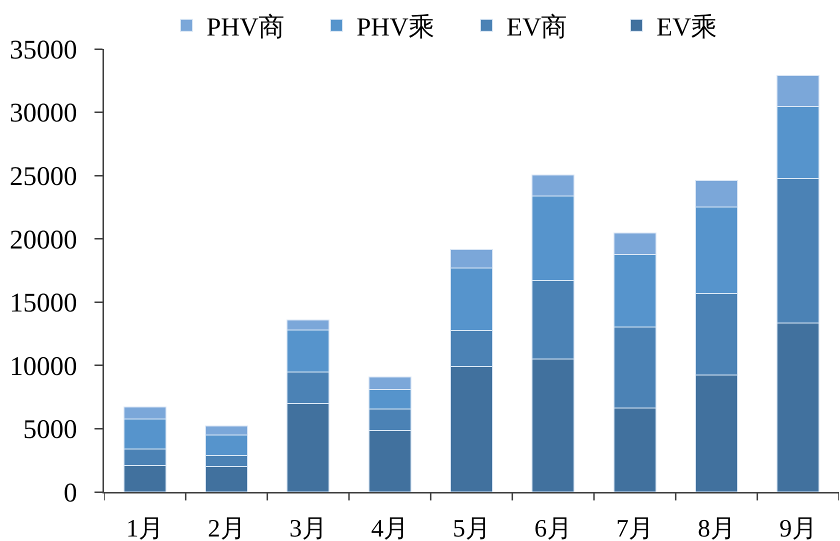  I want to click on x-tick-label: 3月, so click(308, 528).